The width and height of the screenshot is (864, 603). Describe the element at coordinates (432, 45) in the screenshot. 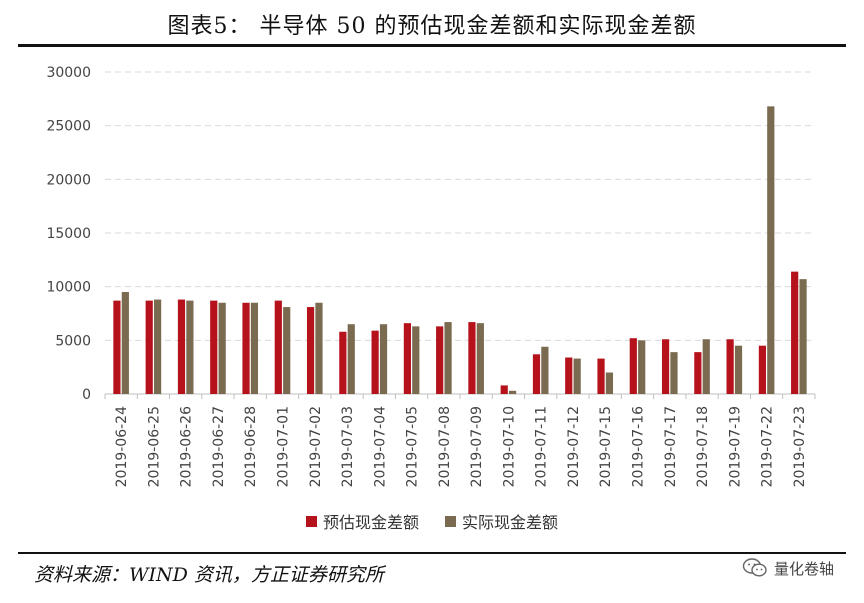

I see `title-divider` at that location.